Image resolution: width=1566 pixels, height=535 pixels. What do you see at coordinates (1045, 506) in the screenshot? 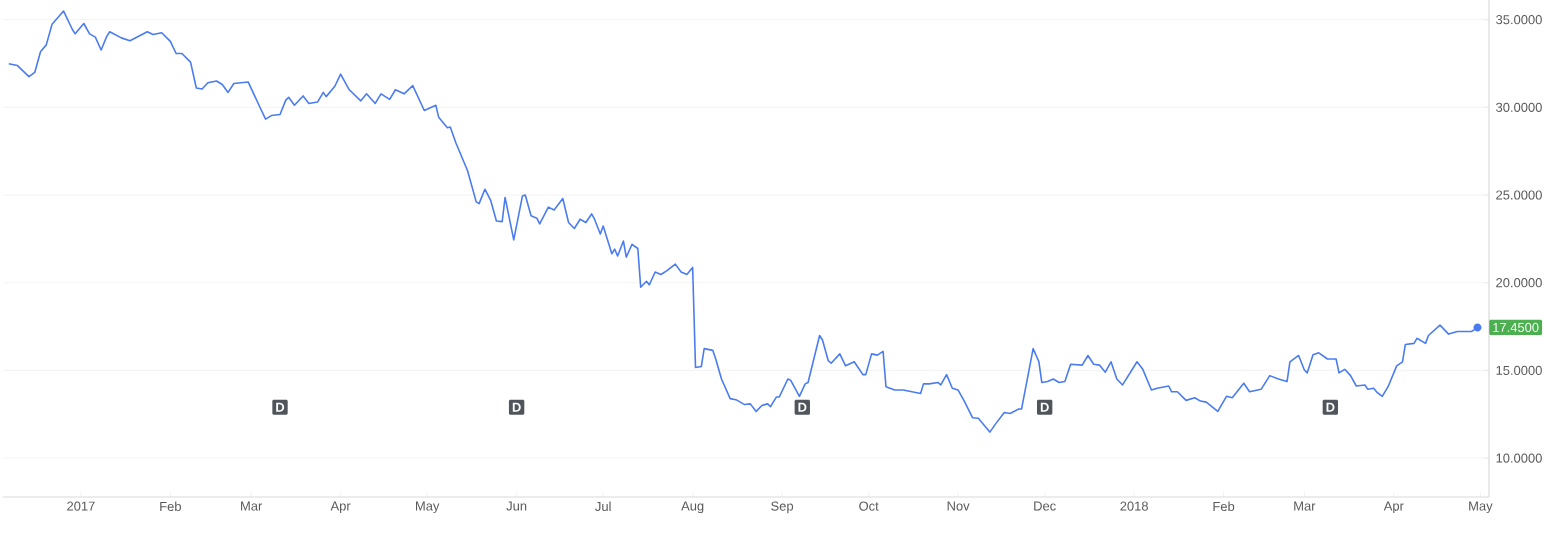
I see `x-tick-label: Dec` at bounding box center [1045, 506].